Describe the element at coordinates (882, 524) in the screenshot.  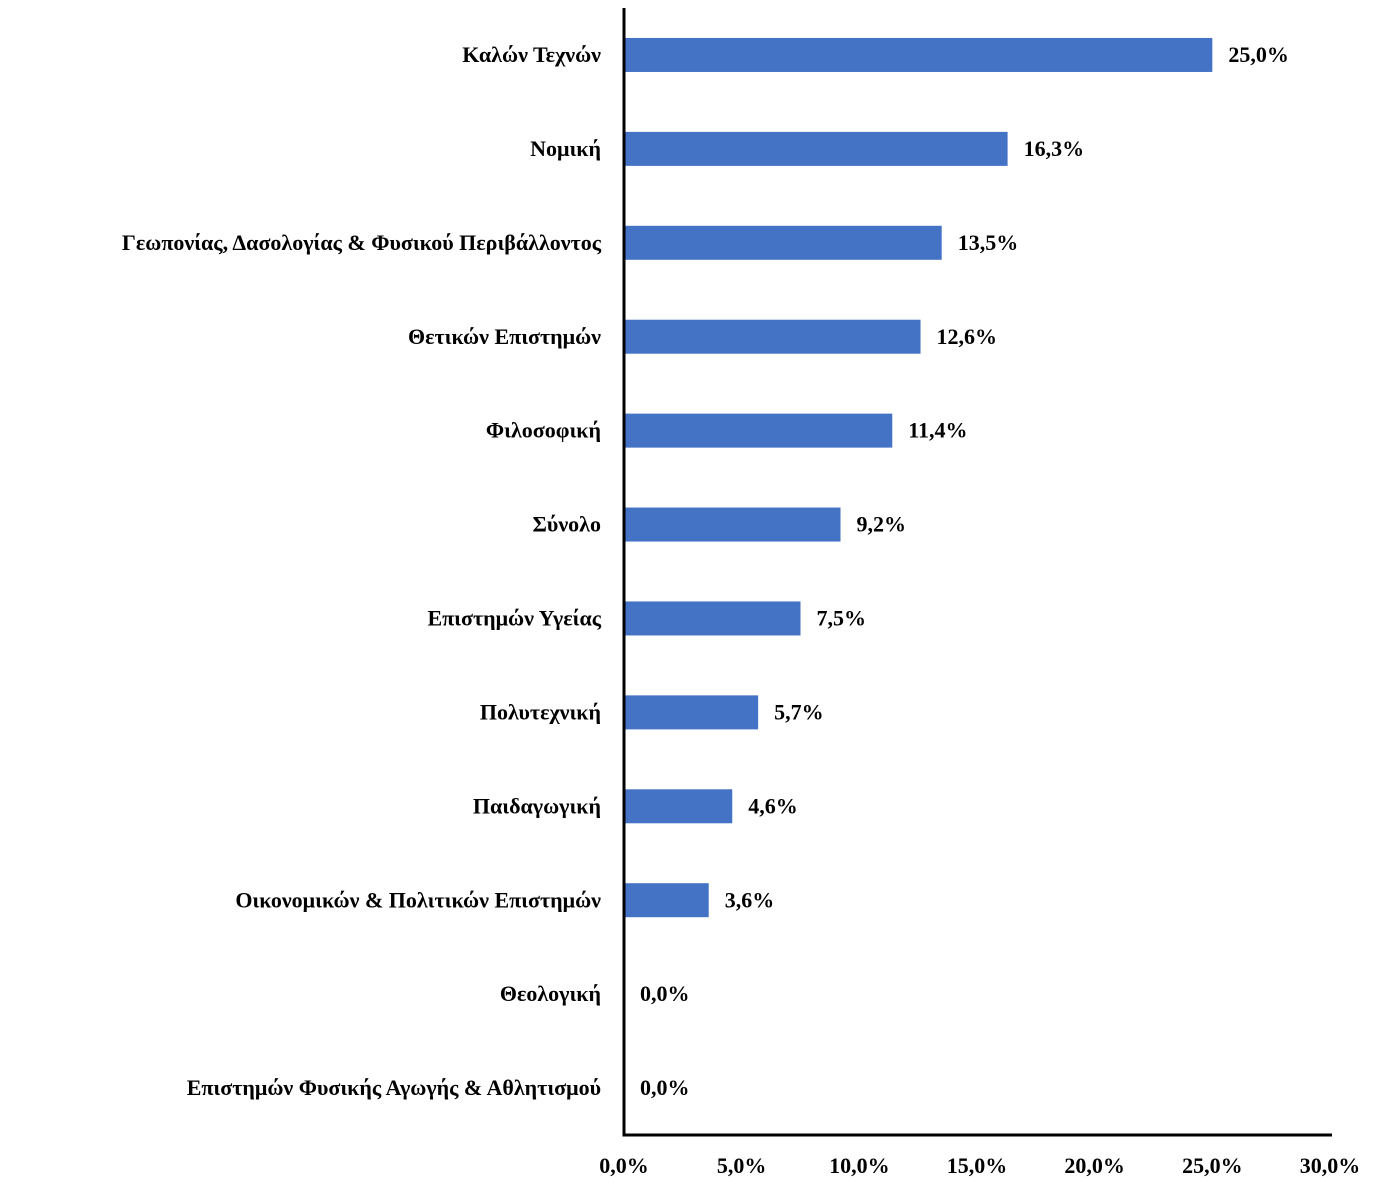
I see `value-label: 9,2%` at that location.